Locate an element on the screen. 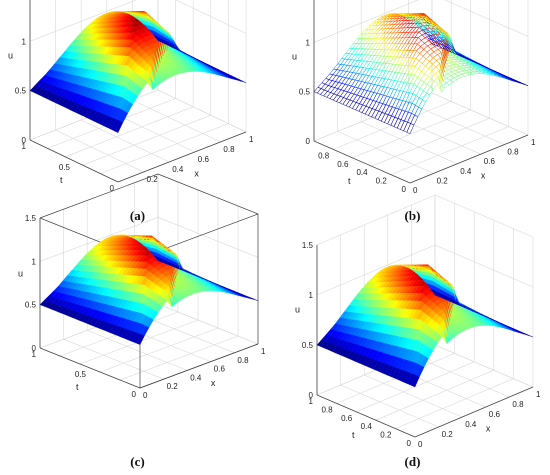 This screenshot has height=475, width=550. y-tick-label: 0.8 is located at coordinates (327, 409).